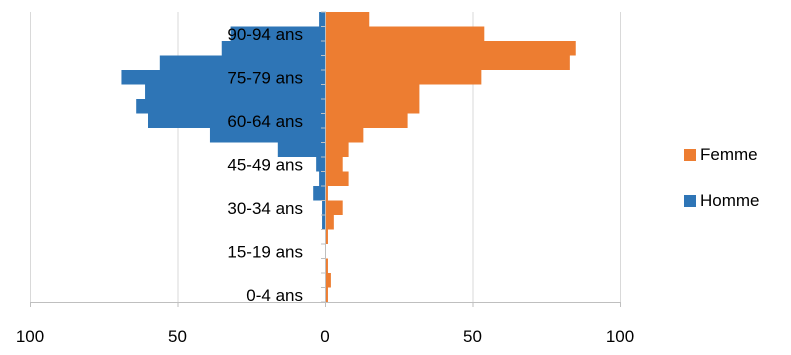 This screenshot has height=355, width=791. Describe the element at coordinates (274, 295) in the screenshot. I see `category-label-0-4-ans: 0-4 ans` at that location.